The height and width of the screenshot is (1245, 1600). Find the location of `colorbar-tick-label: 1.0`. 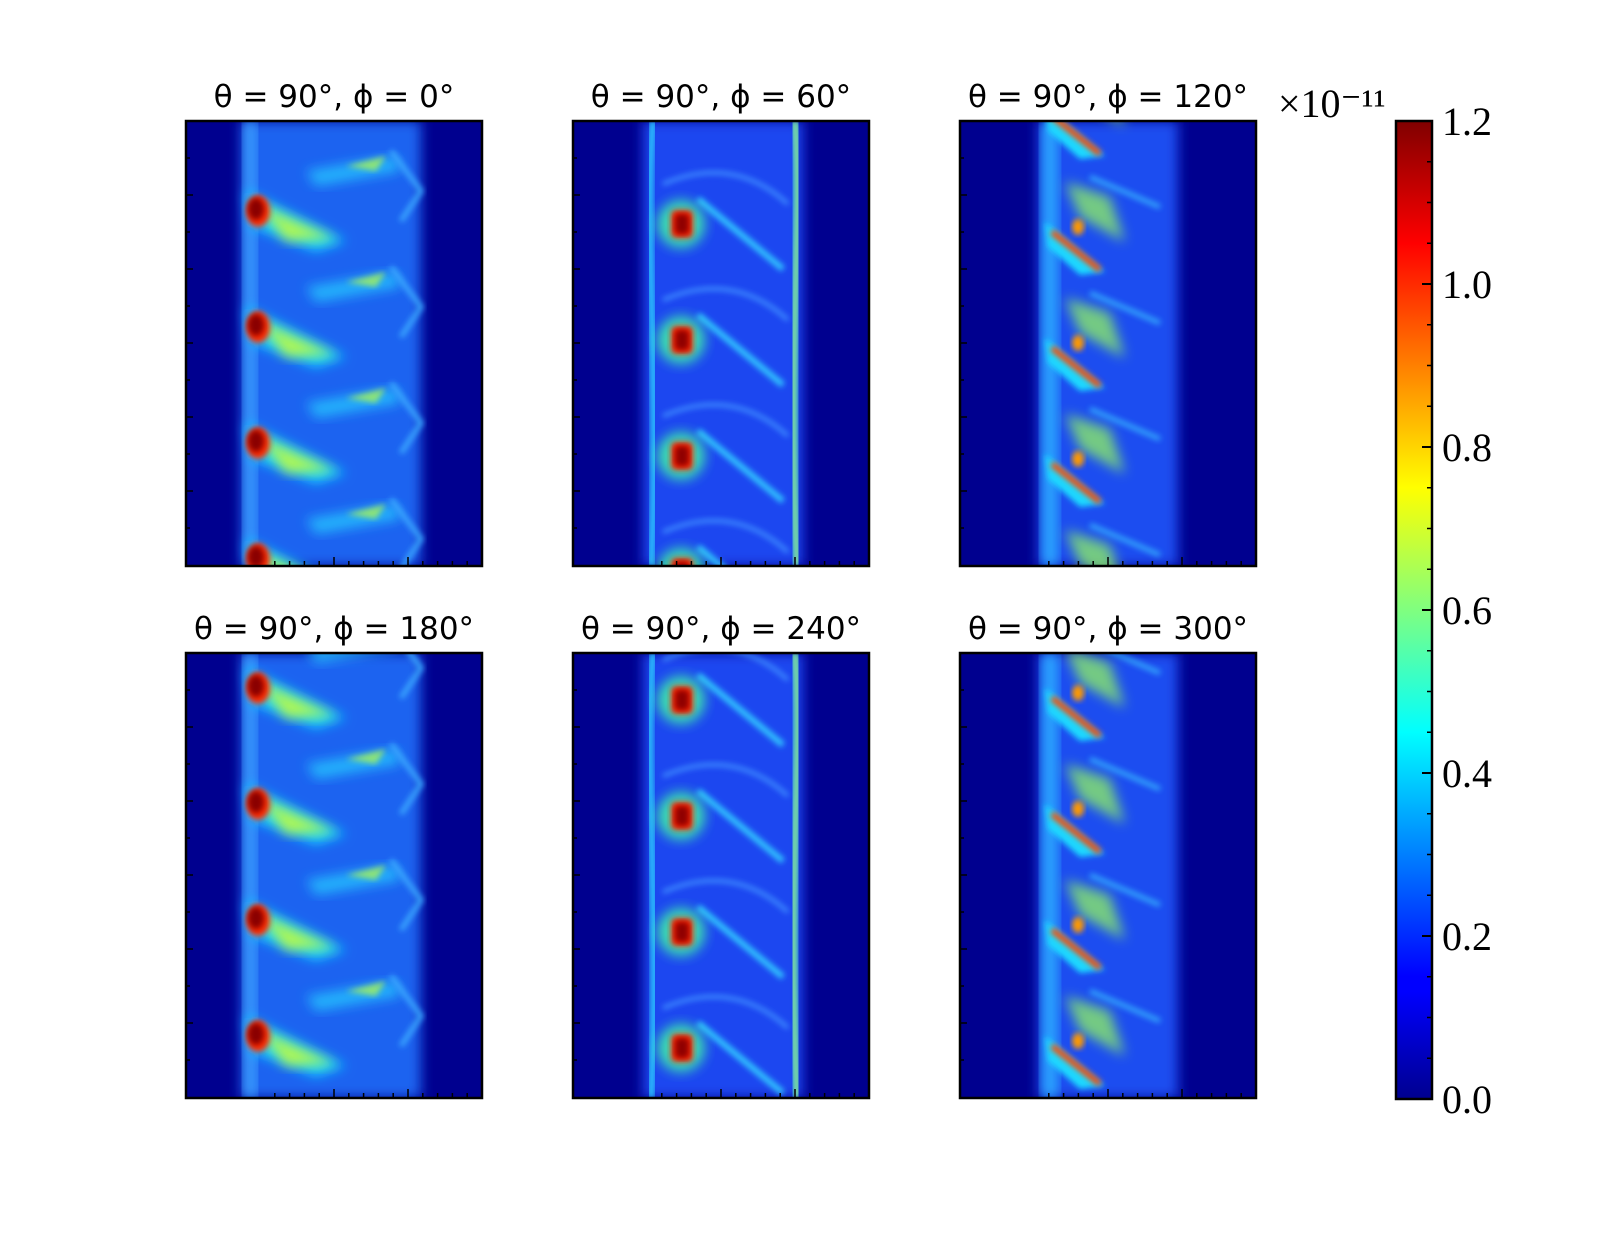

colorbar-tick-label: 1.0 is located at coordinates (1467, 284).